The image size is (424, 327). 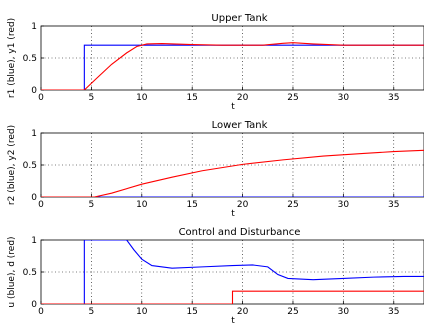 I want to click on y-axis-label: r1 (blue), y1 (red), so click(x=12, y=58).